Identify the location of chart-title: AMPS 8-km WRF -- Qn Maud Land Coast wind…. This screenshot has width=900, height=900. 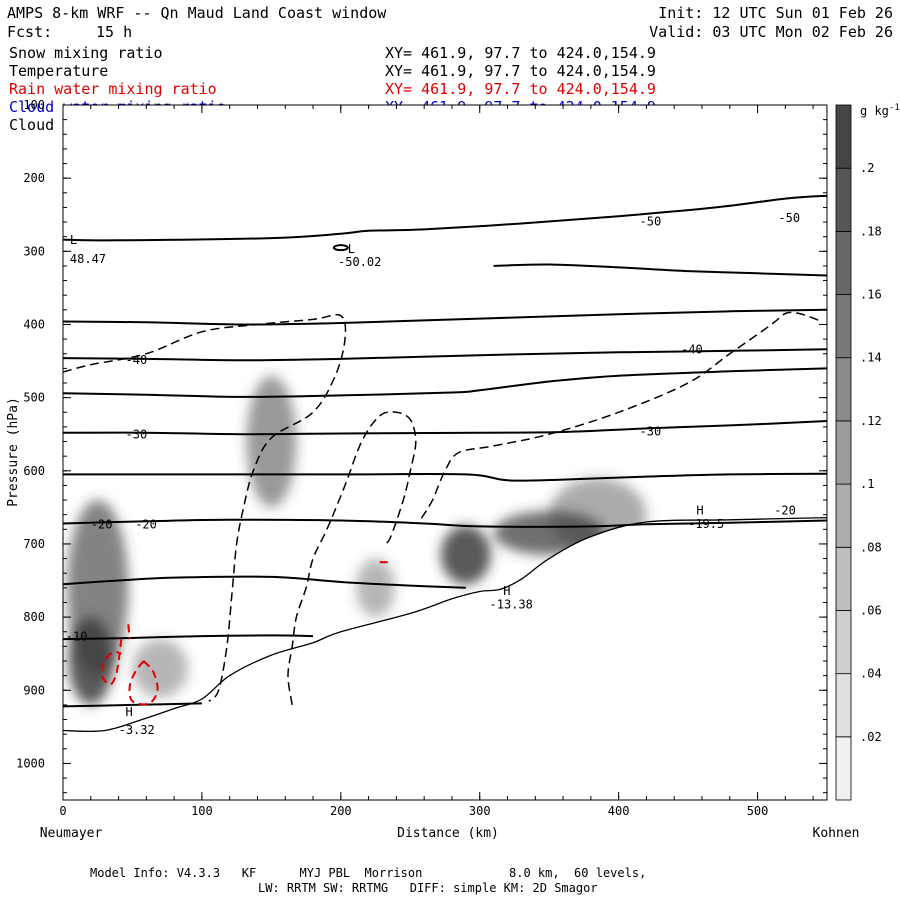
(197, 13).